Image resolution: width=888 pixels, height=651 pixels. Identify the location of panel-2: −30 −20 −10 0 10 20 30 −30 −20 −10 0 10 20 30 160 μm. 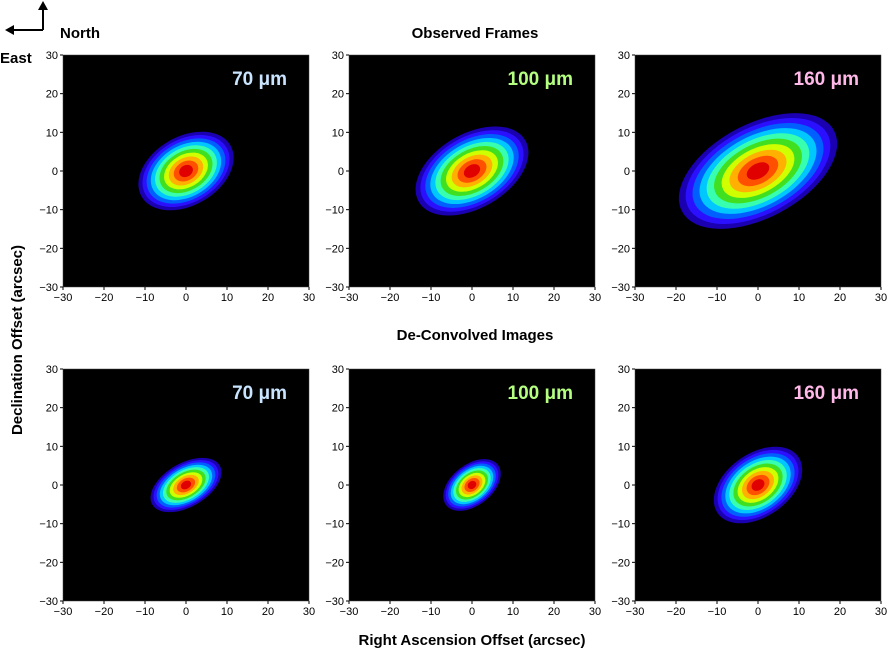
(749, 177).